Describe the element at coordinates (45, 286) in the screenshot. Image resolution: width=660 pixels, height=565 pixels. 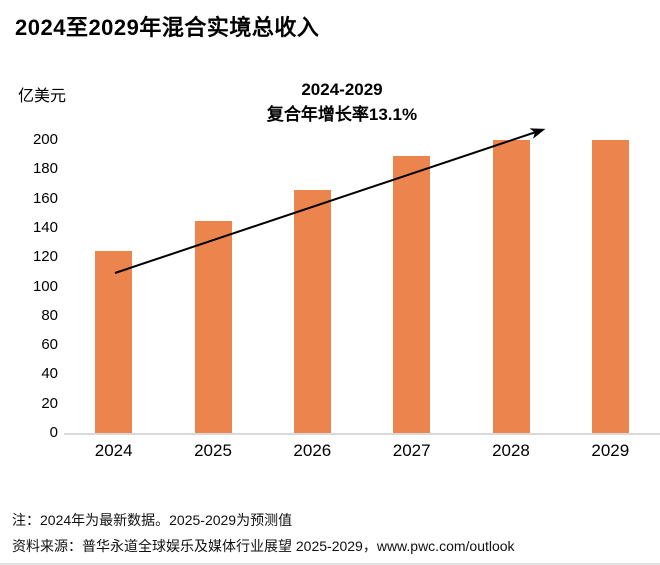
I see `y-tick-label-100: 100` at that location.